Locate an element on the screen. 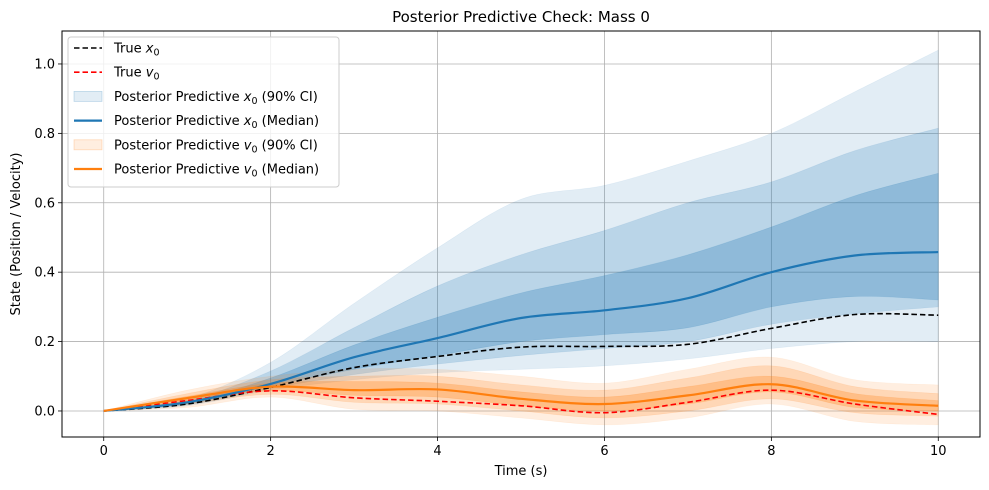 The width and height of the screenshot is (989, 490). y-tick-label: 0.6 is located at coordinates (44, 203).